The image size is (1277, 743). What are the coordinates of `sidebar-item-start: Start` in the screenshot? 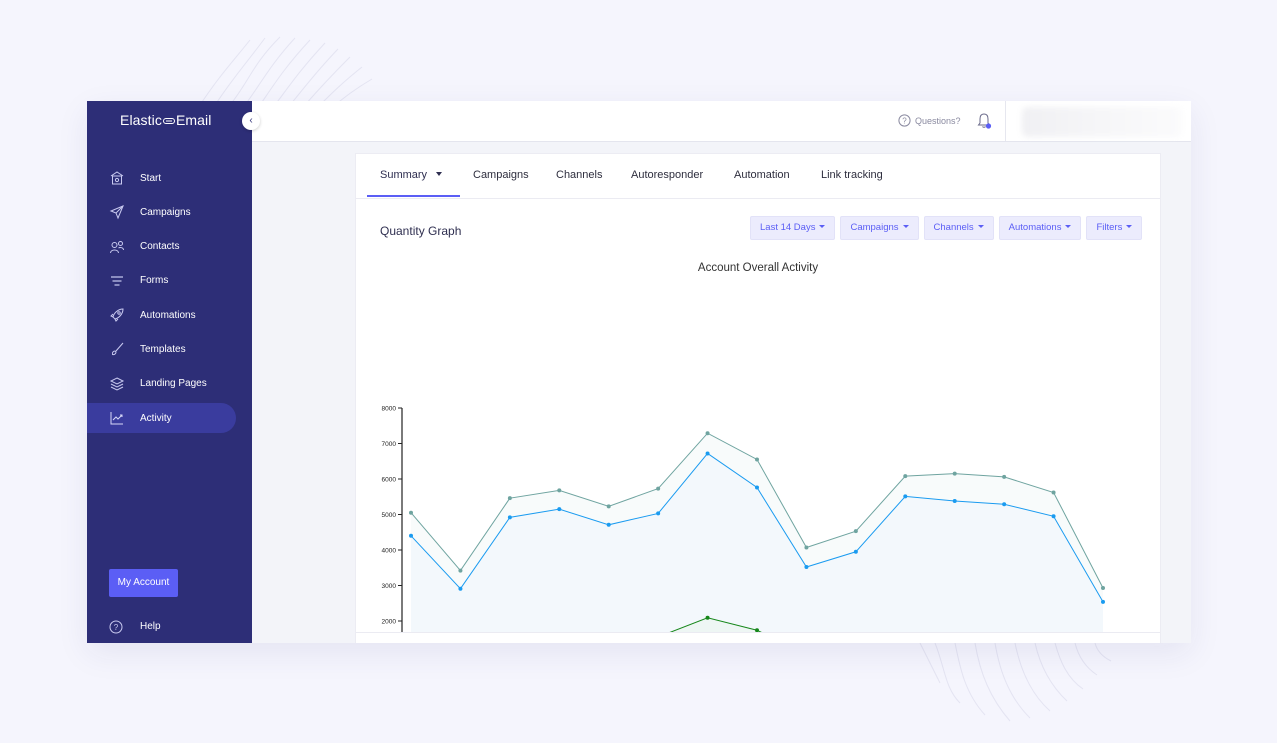 It's located at (161, 178).